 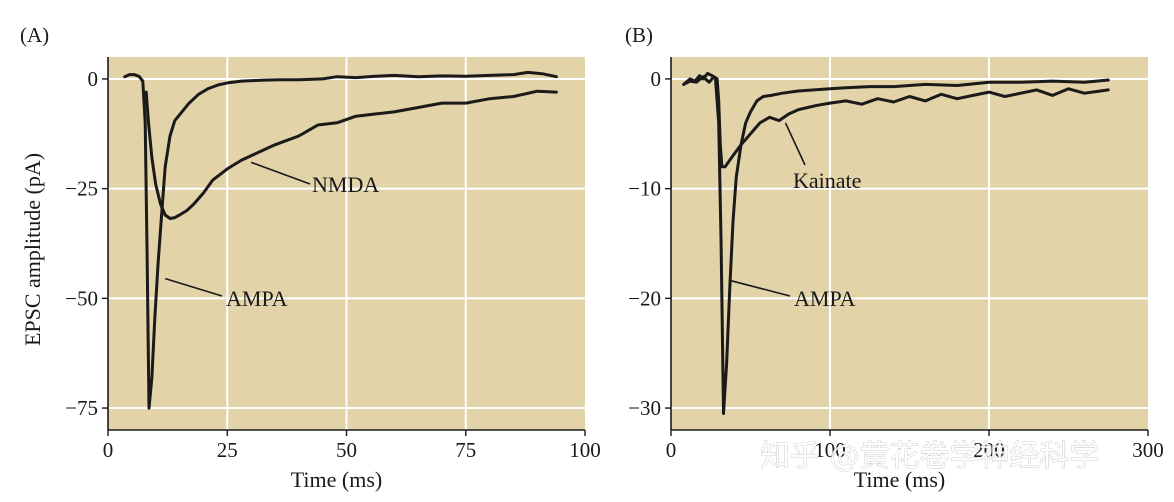 I want to click on panel-b-trace-kainate, so click(x=896, y=122).